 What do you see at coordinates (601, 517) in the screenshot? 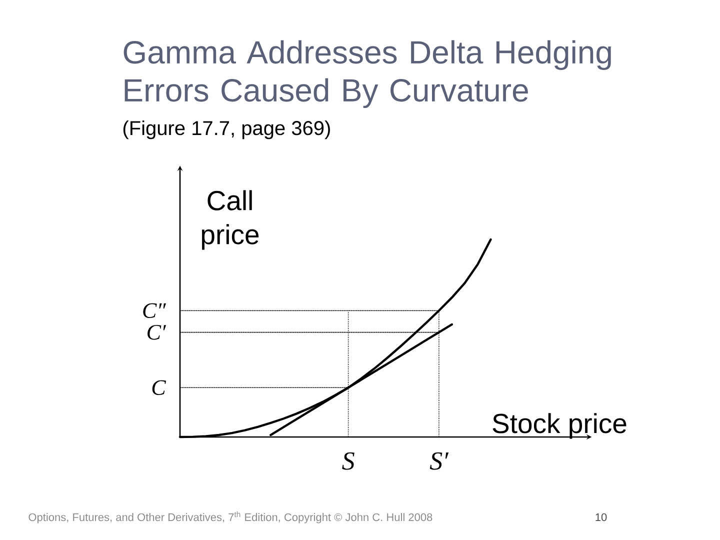
I see `text: 10` at bounding box center [601, 517].